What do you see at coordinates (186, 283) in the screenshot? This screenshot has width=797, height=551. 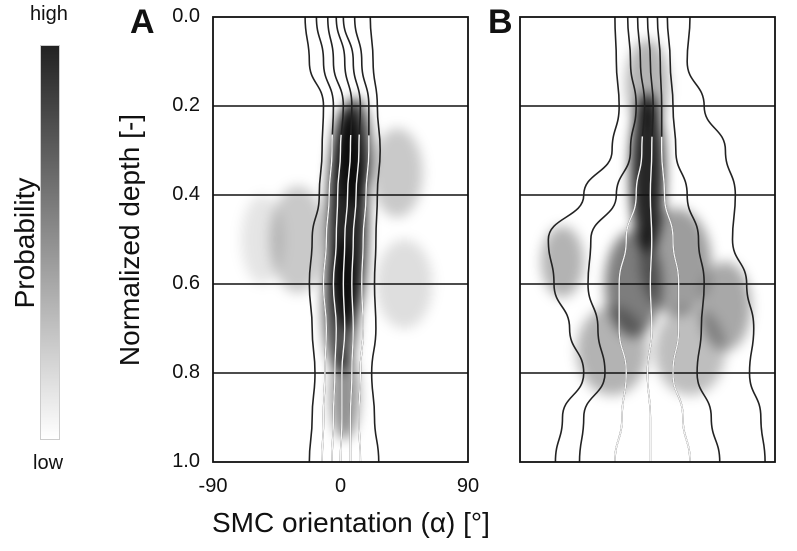 I see `y-tick-label: 0.6` at bounding box center [186, 283].